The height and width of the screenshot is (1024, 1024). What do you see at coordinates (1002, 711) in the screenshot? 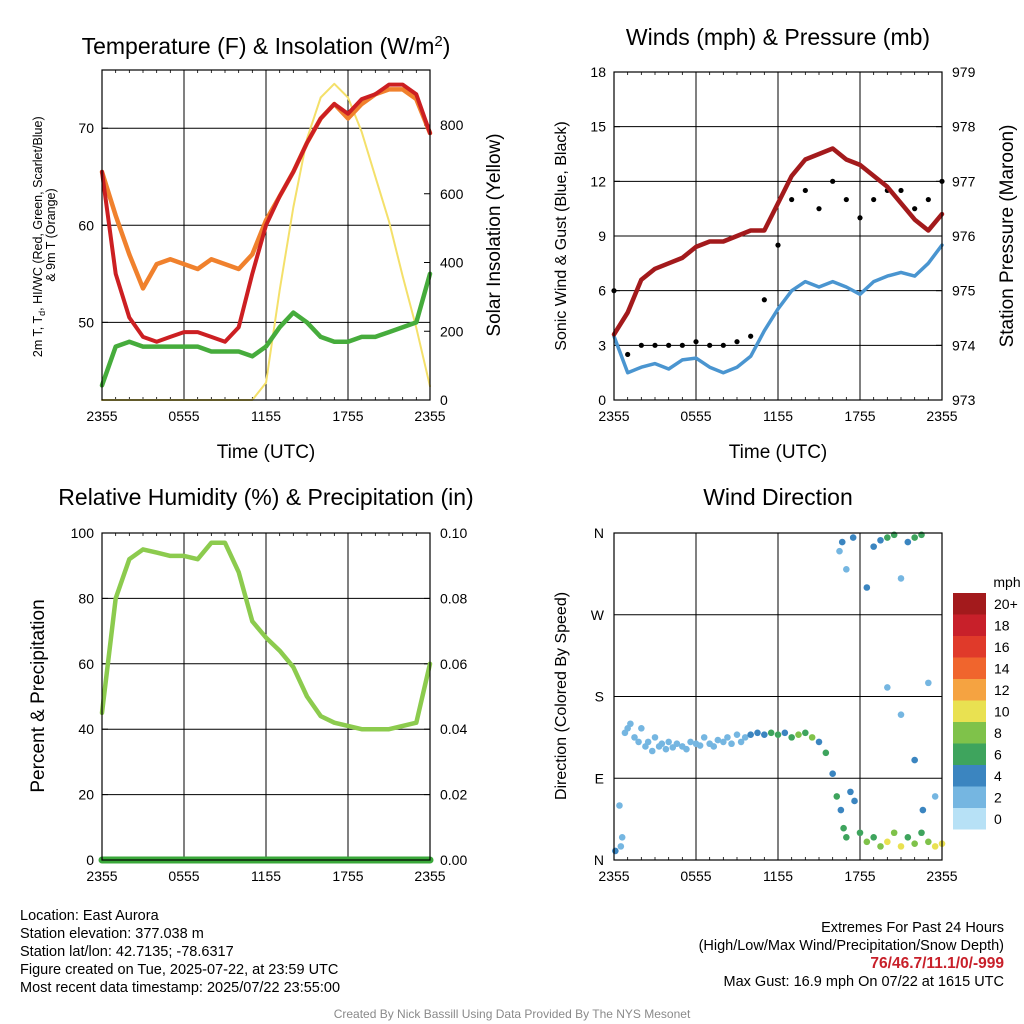
I see `legend-label: 10` at bounding box center [1002, 711].